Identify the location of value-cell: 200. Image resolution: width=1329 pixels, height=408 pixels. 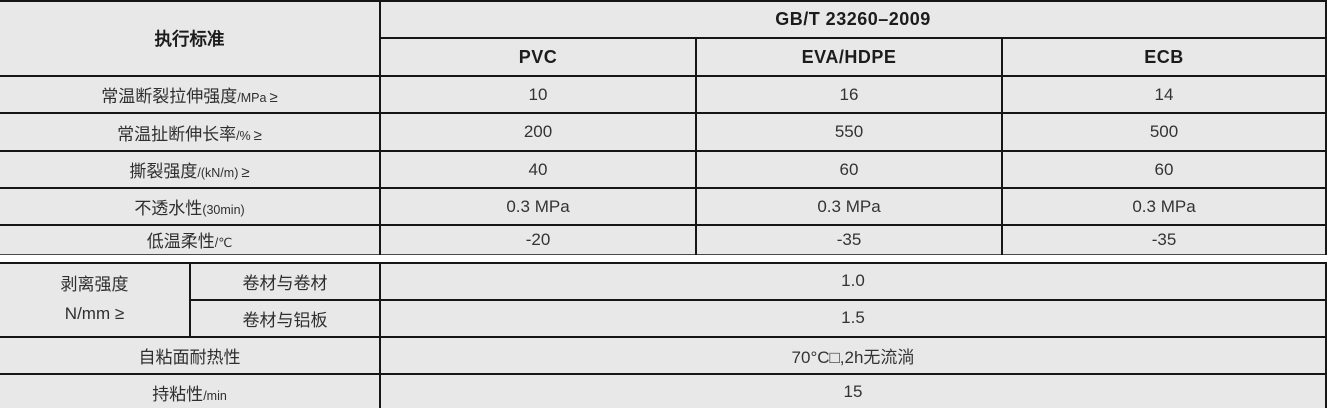
(538, 132).